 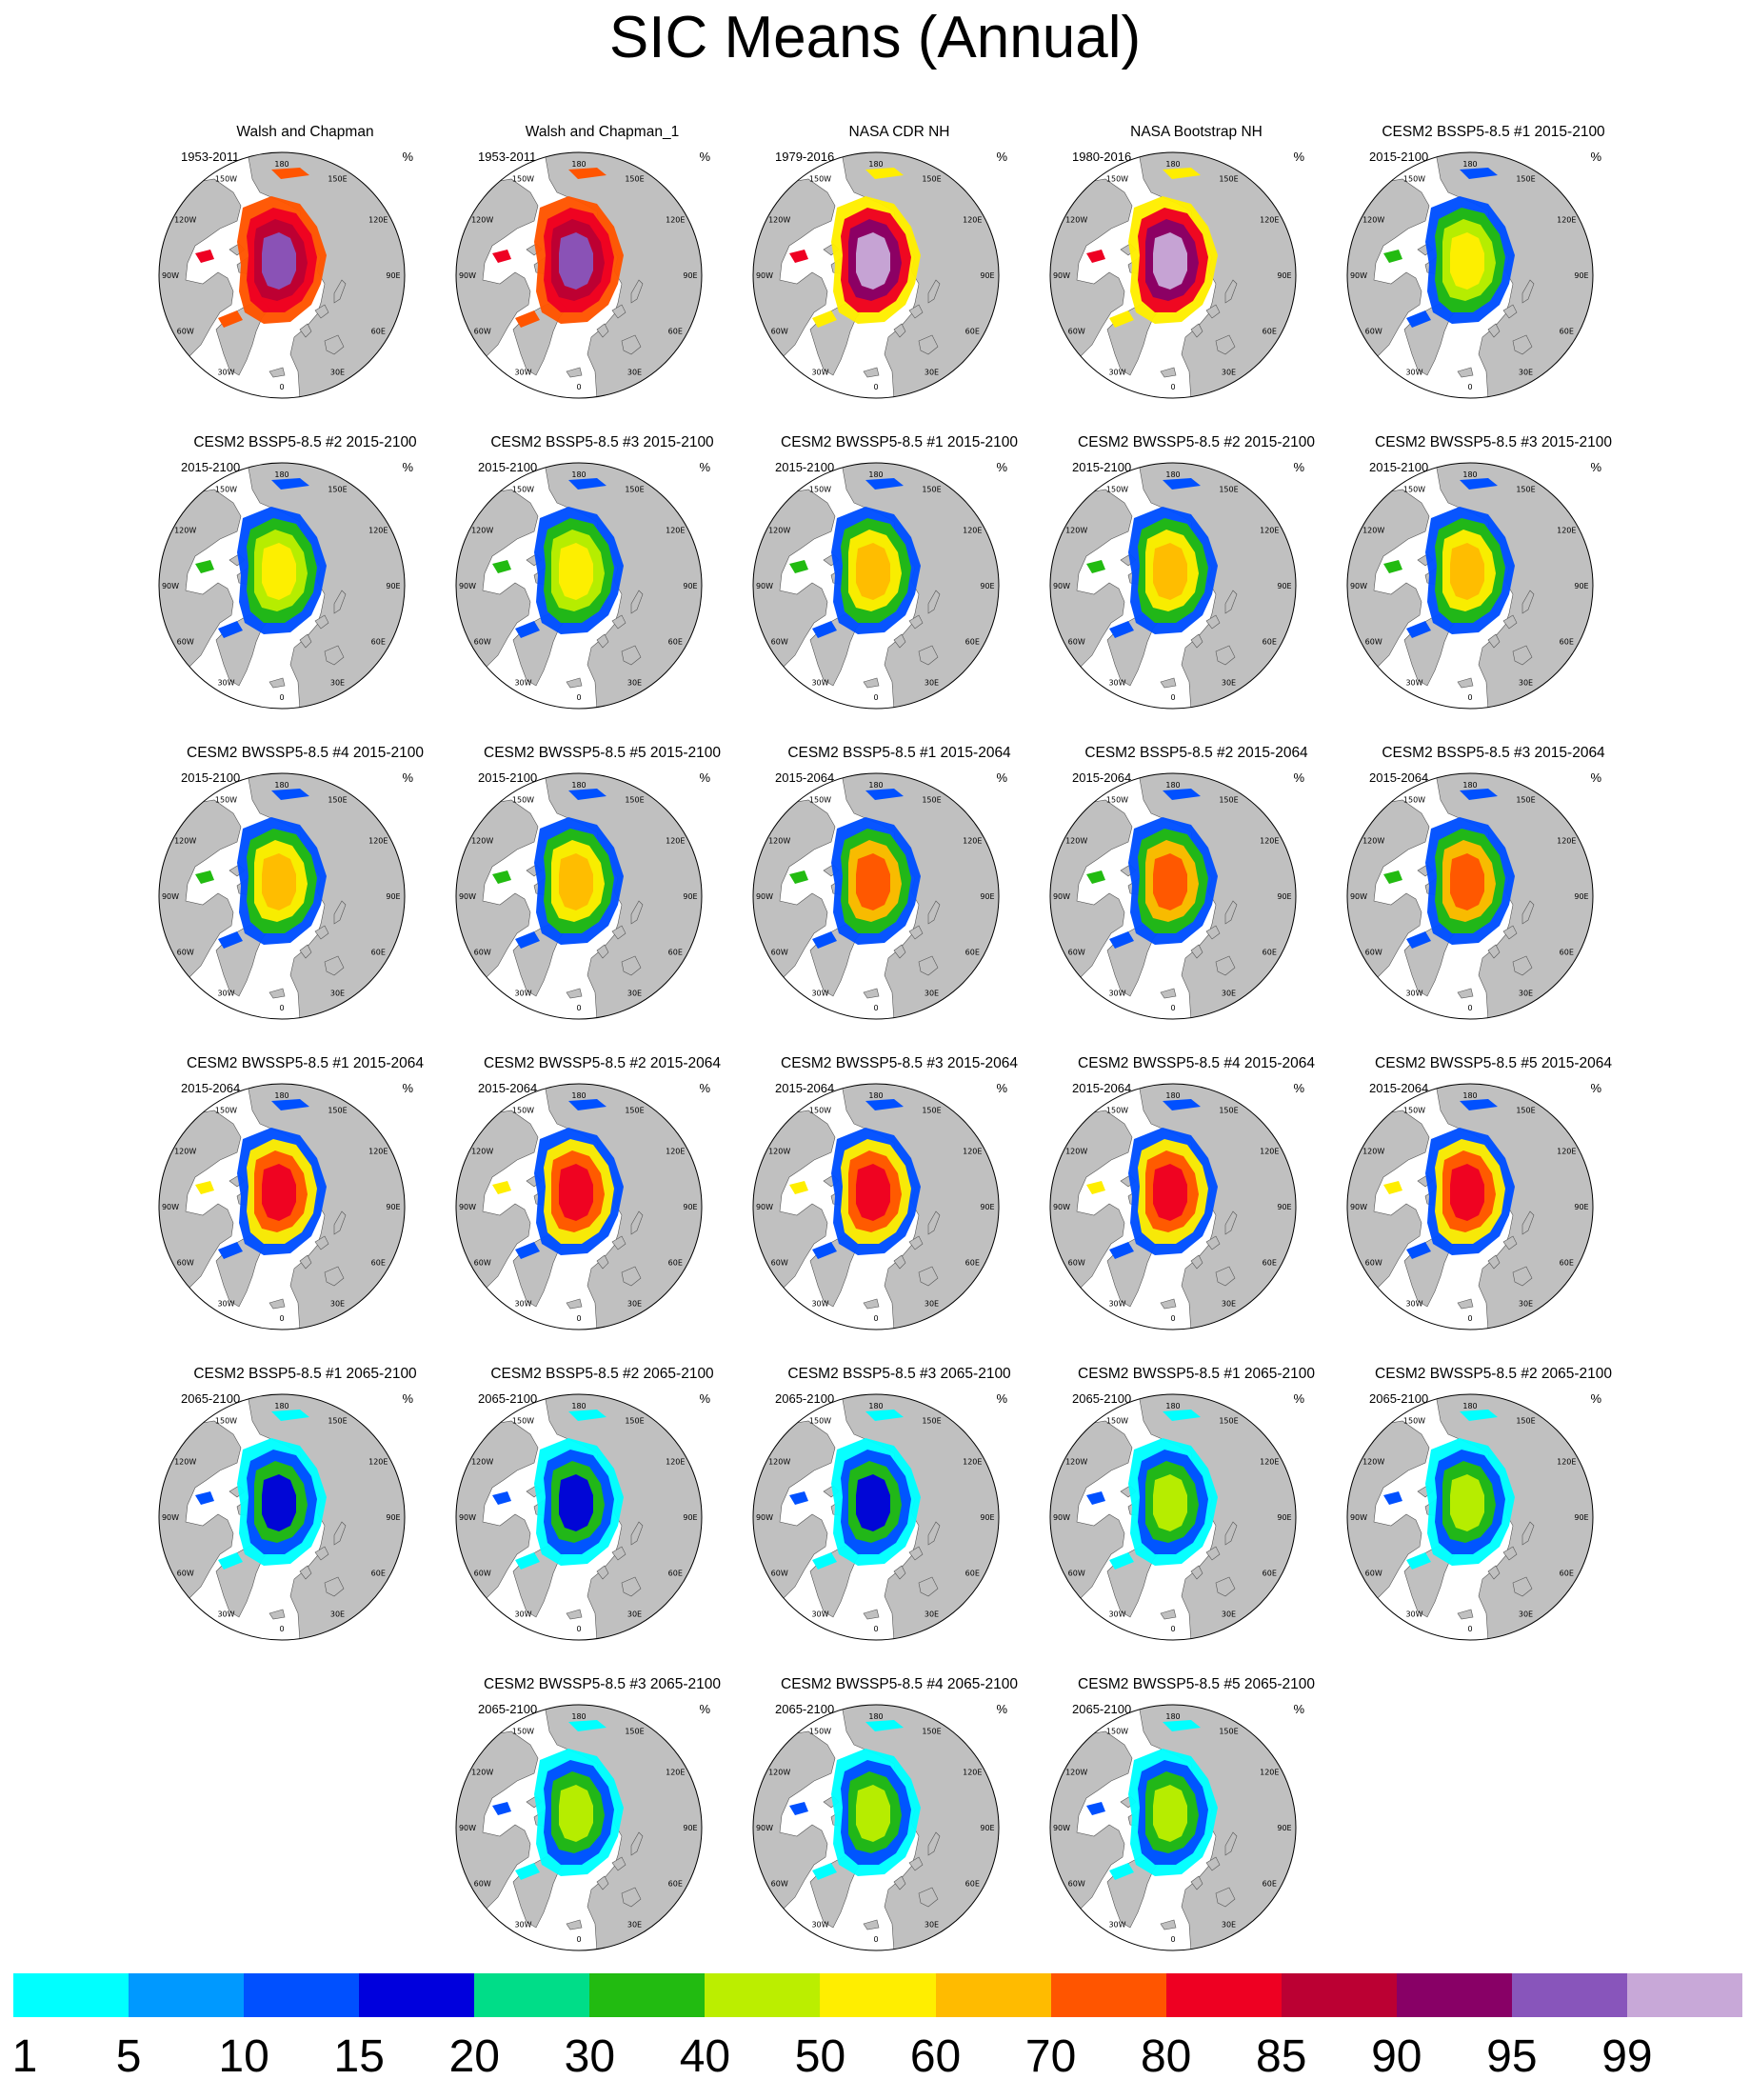 What do you see at coordinates (1196, 753) in the screenshot?
I see `panel-title: CESM2 BSSP5-8.5 #2 2015-2064` at bounding box center [1196, 753].